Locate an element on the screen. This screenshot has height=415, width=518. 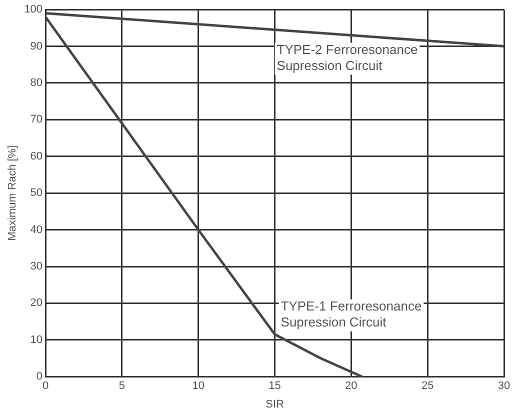
y-tick-label: 50 is located at coordinates (36, 193).